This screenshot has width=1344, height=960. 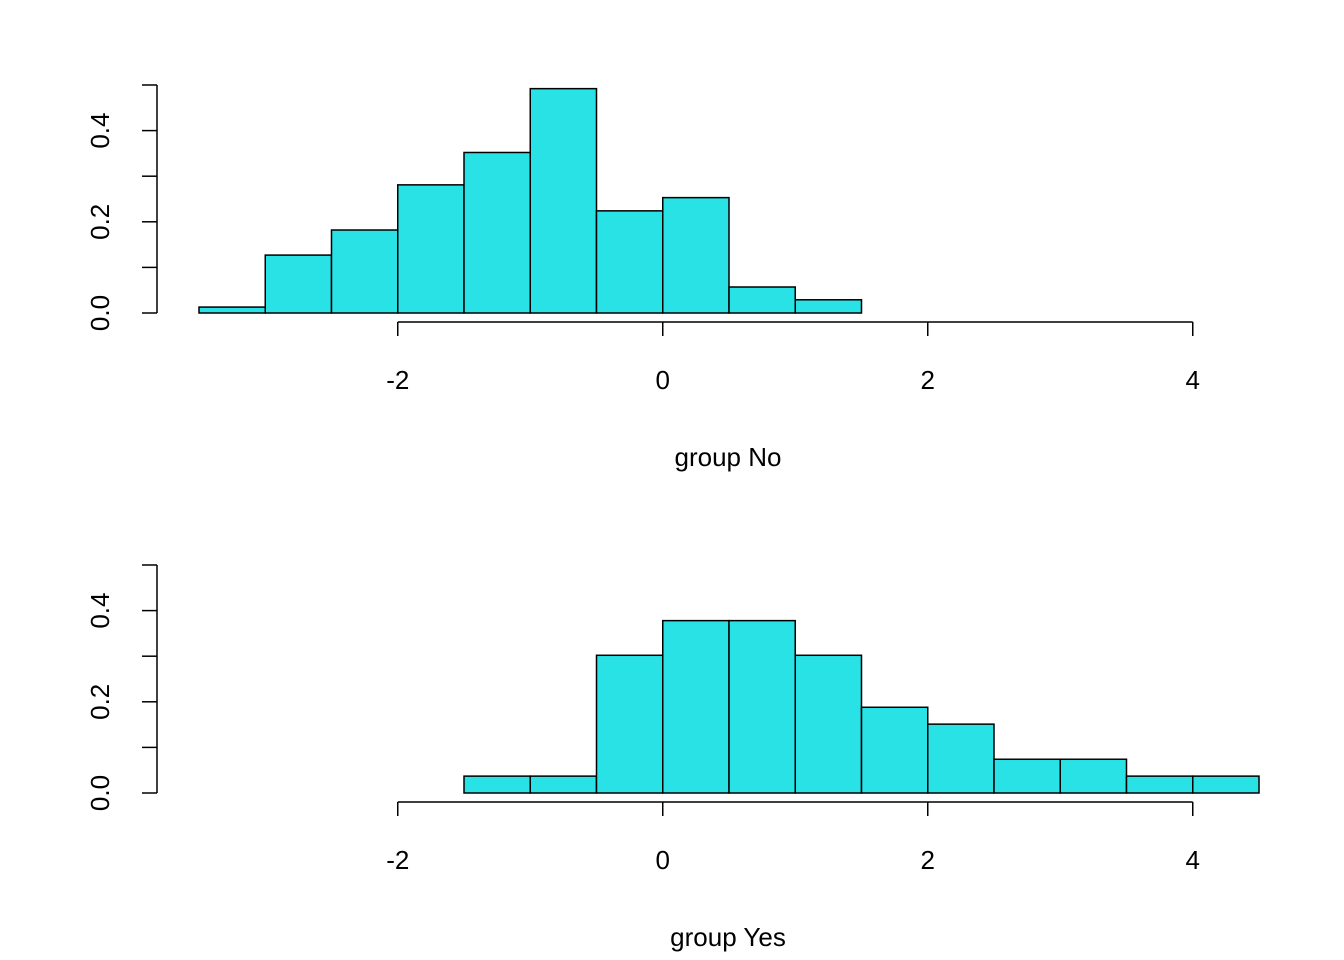 I want to click on x-axis-label: group Yes, so click(x=728, y=937).